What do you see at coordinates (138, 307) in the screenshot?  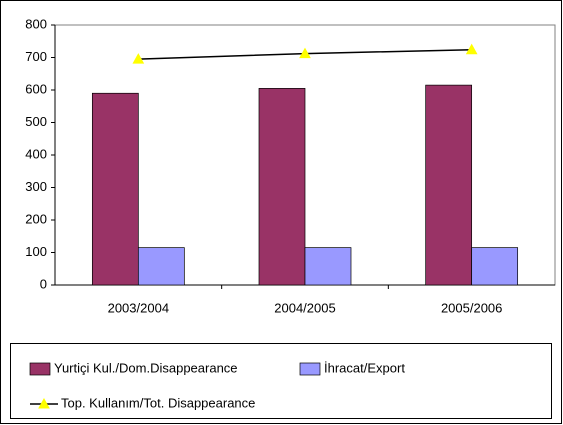 I see `x-tick-label: 2003/2004` at bounding box center [138, 307].